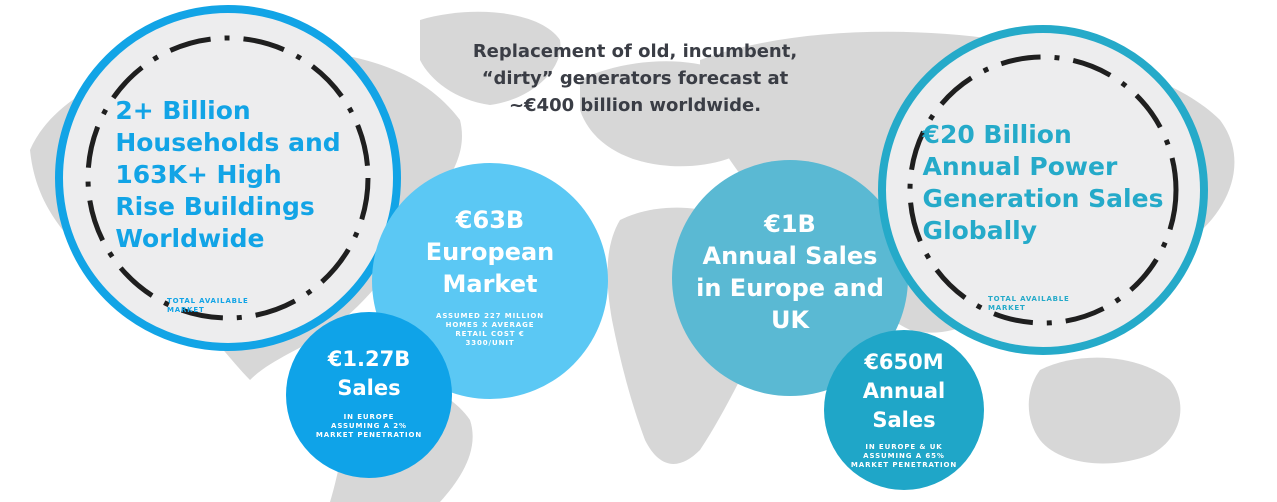 The image size is (1277, 502). What do you see at coordinates (490, 220) in the screenshot?
I see `left-mid-title-line: €63B` at bounding box center [490, 220].